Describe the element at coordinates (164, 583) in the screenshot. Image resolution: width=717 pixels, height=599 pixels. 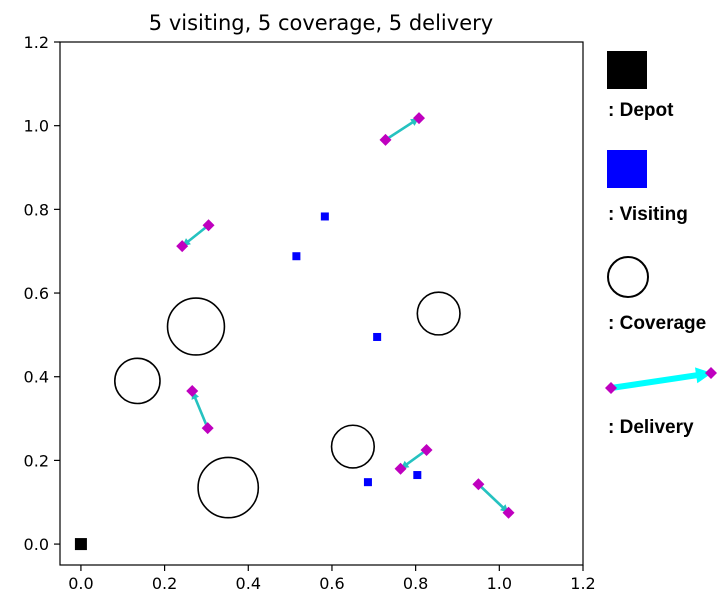
I see `x-tick-label: 0.2` at that location.